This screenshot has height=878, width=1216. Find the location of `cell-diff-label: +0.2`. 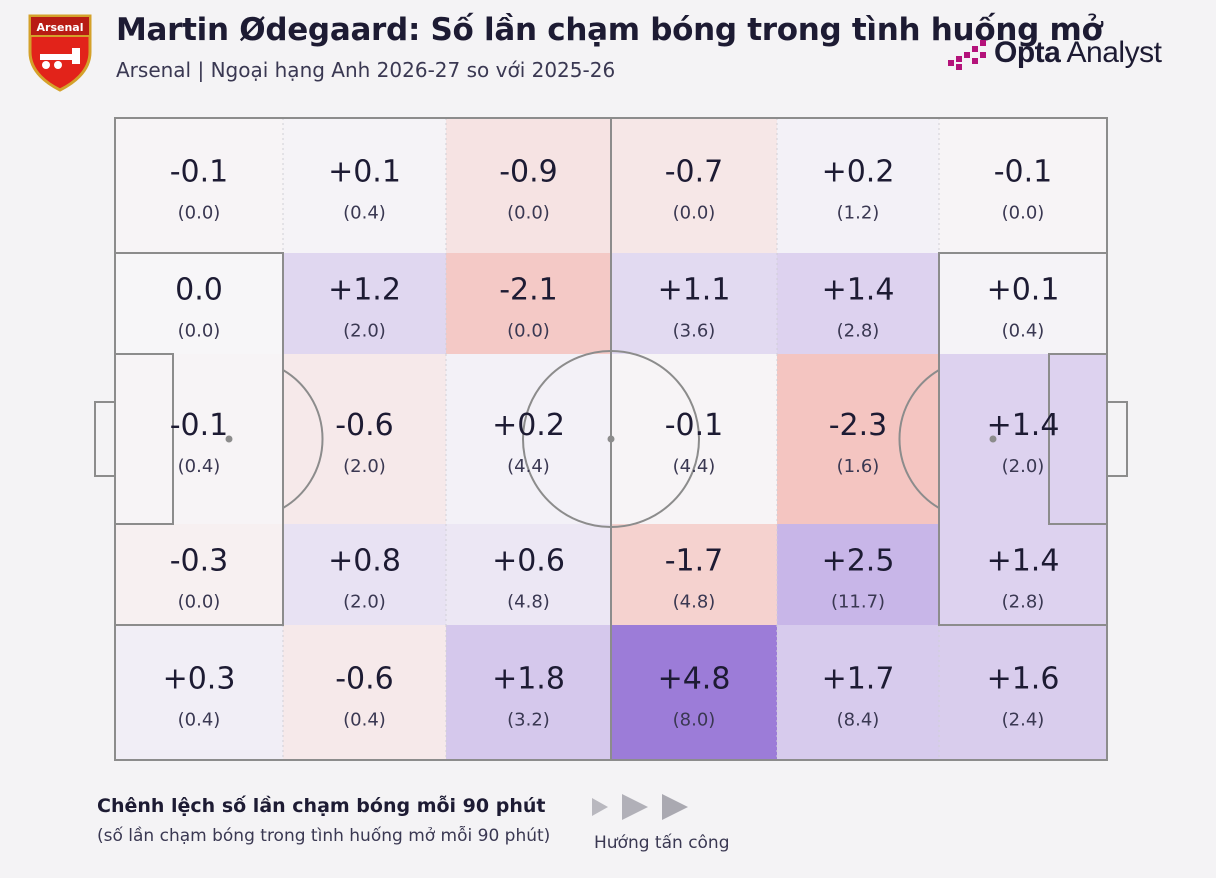

cell-diff-label: +0.2 is located at coordinates (528, 425).